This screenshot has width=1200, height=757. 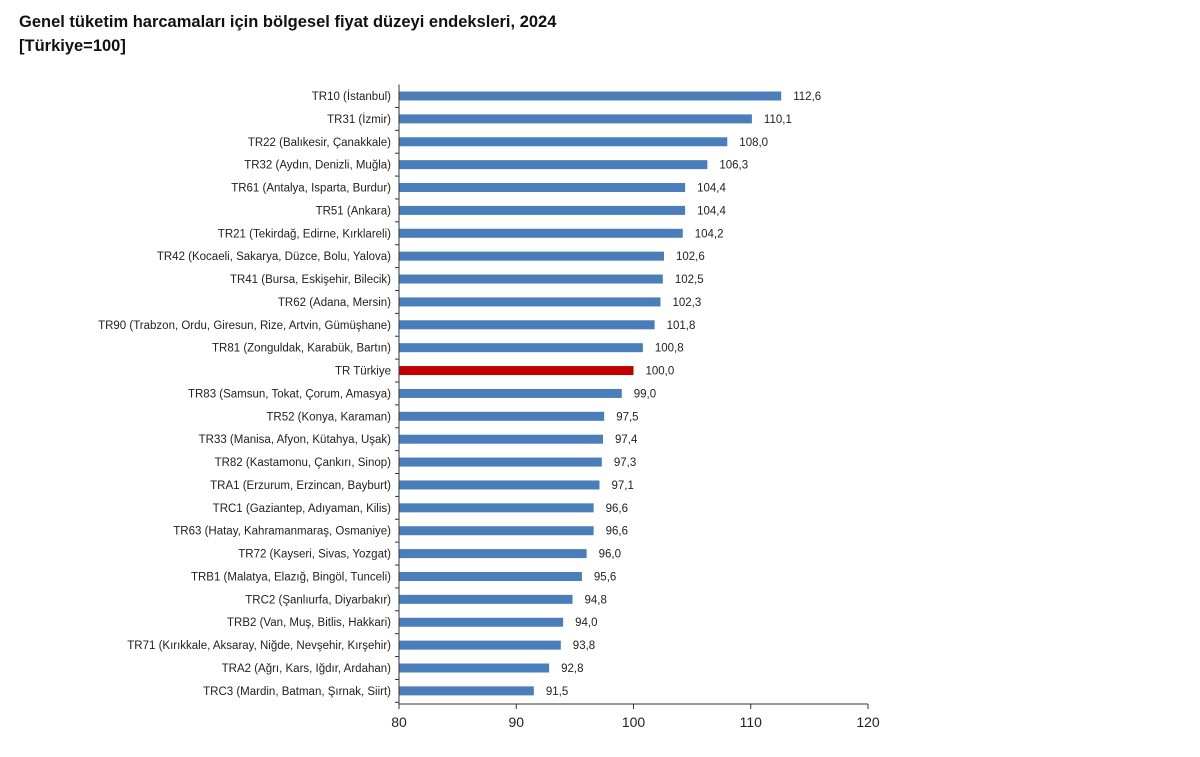 I want to click on category-label: TRC3 (Mardin, Batman, Şırnak, Siirt), so click(x=297, y=692).